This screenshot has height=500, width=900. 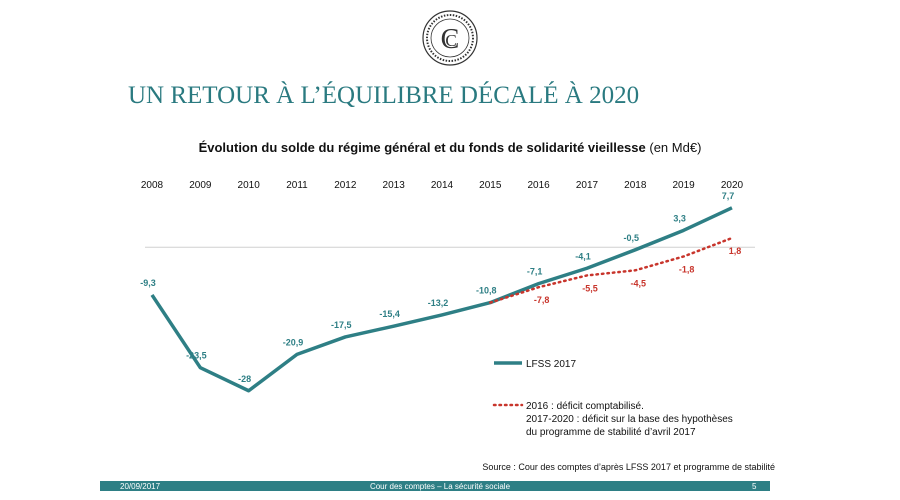 What do you see at coordinates (297, 185) in the screenshot?
I see `x-tick-label: 2011` at bounding box center [297, 185].